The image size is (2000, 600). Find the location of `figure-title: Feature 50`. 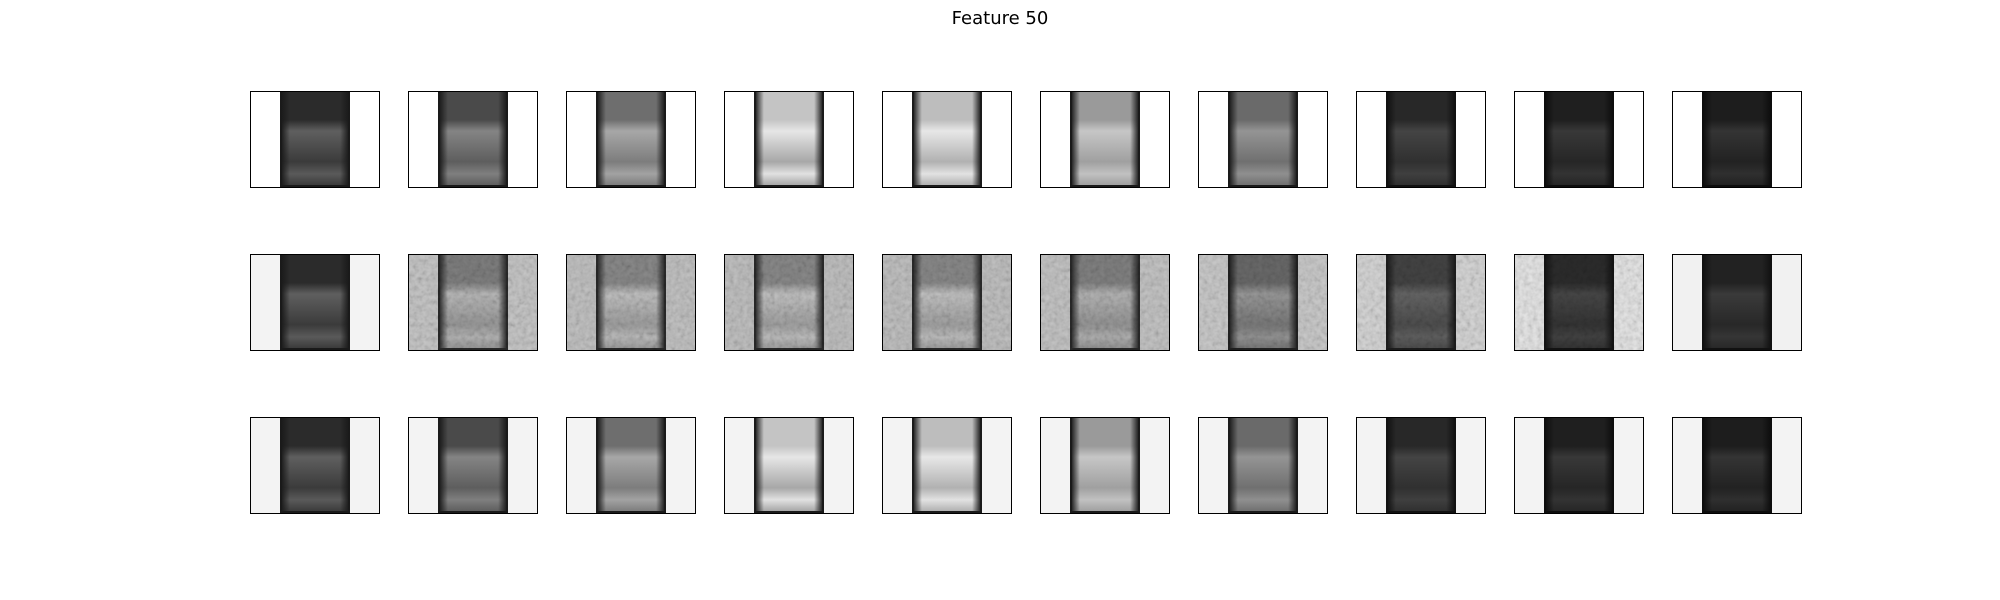

figure-title: Feature 50 is located at coordinates (1000, 18).